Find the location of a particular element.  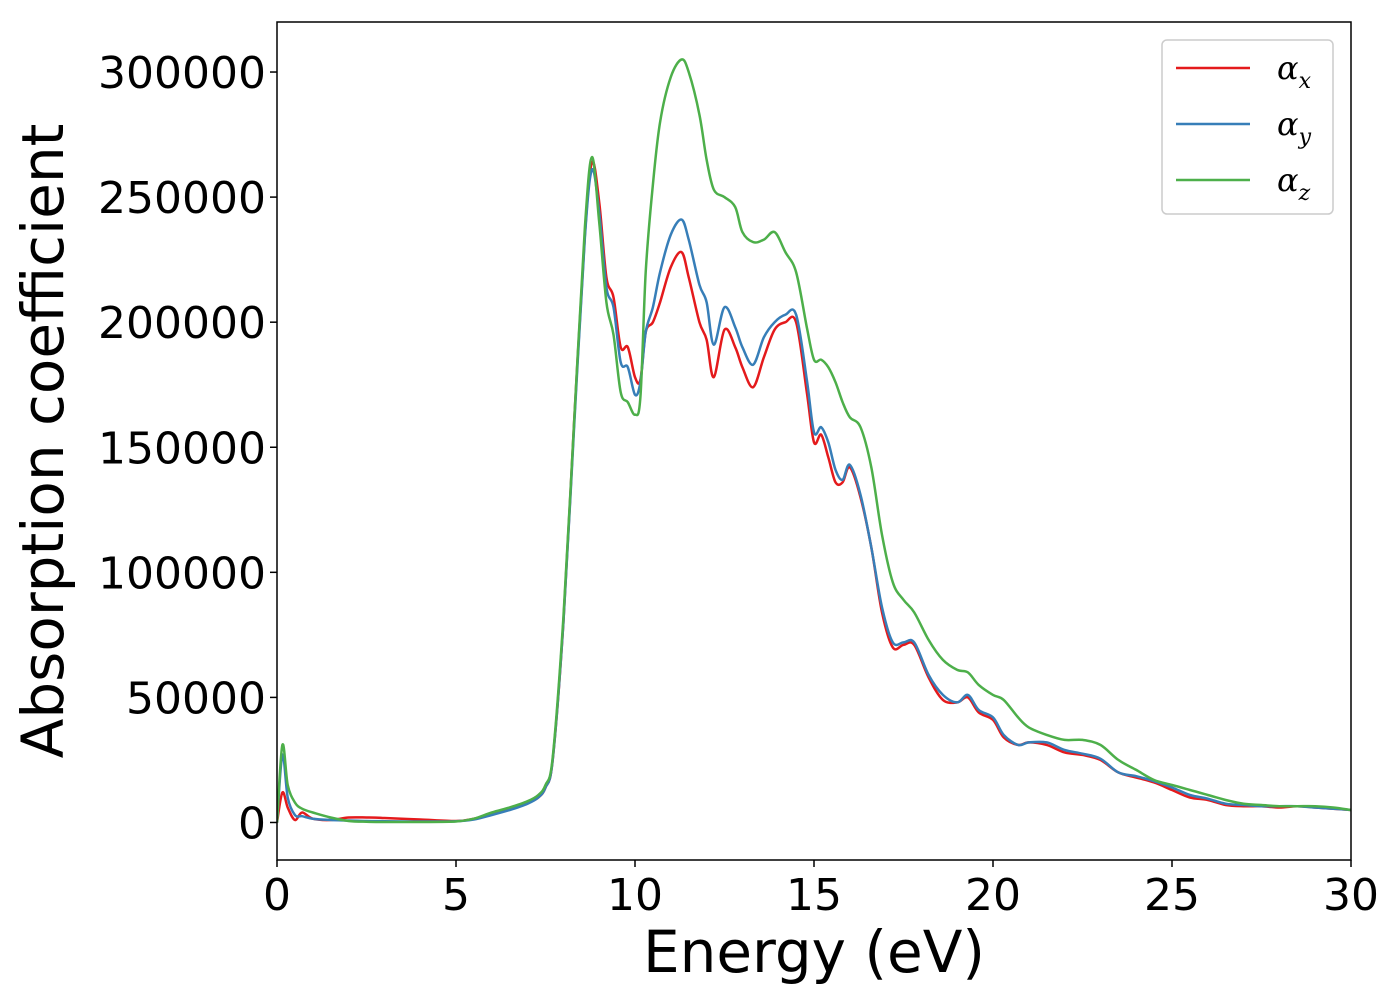

y-tick-label: 150000 is located at coordinates (182, 448).